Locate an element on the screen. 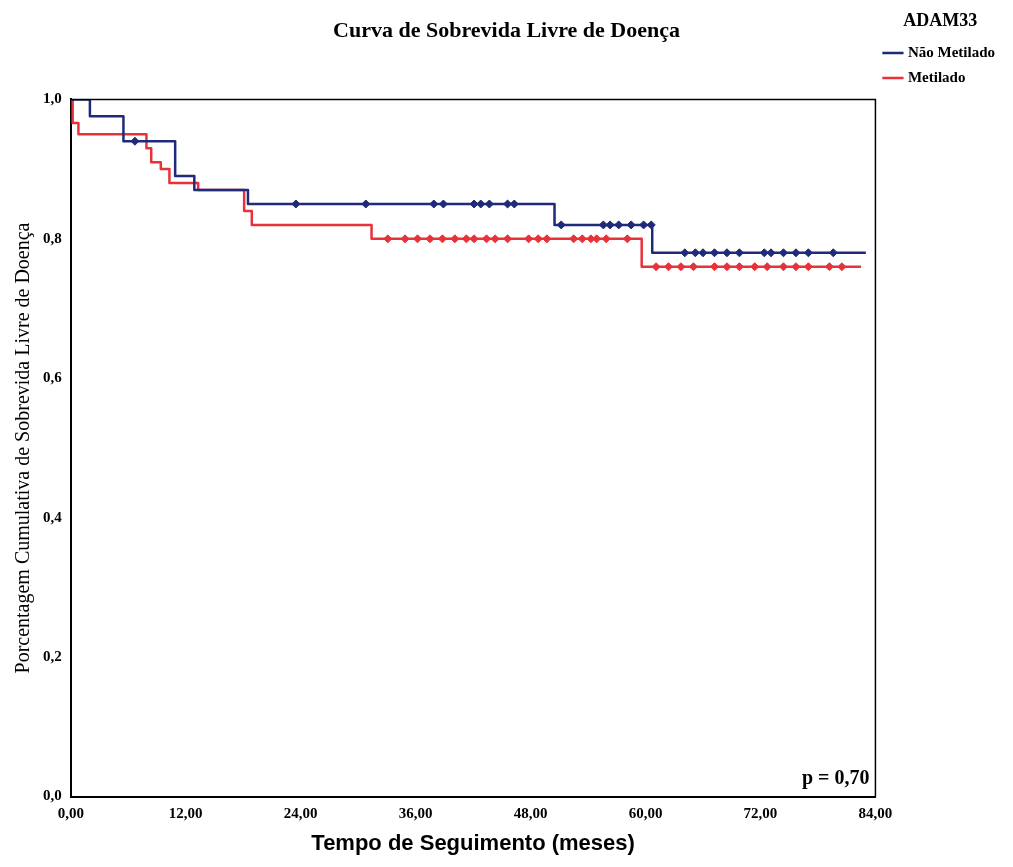  y-tick-label: 0,4 is located at coordinates (53, 516).